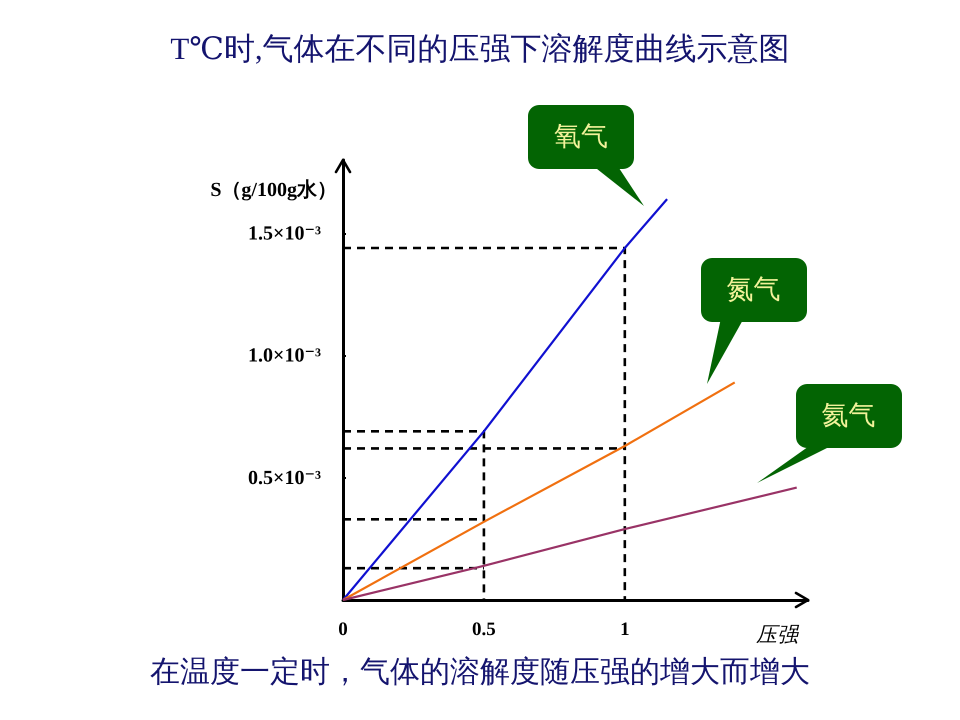  I want to click on x-tick-label: 0, so click(343, 629).